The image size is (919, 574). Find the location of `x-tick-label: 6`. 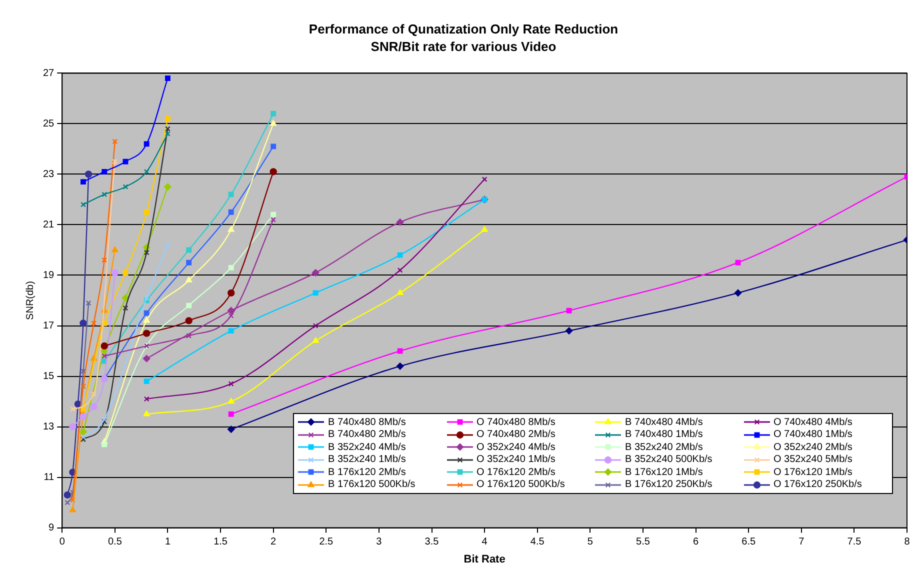

x-tick-label: 6 is located at coordinates (696, 542).